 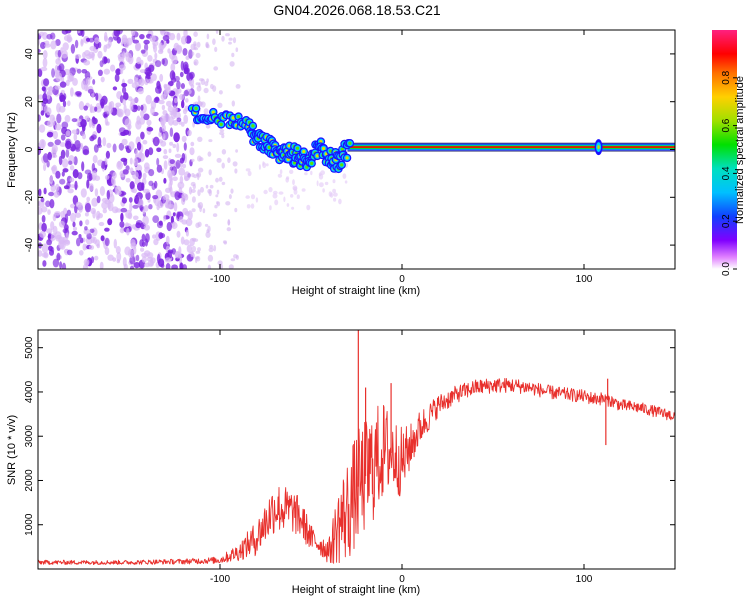 What do you see at coordinates (29, 149) in the screenshot?
I see `y-tick-label: 0` at bounding box center [29, 149].